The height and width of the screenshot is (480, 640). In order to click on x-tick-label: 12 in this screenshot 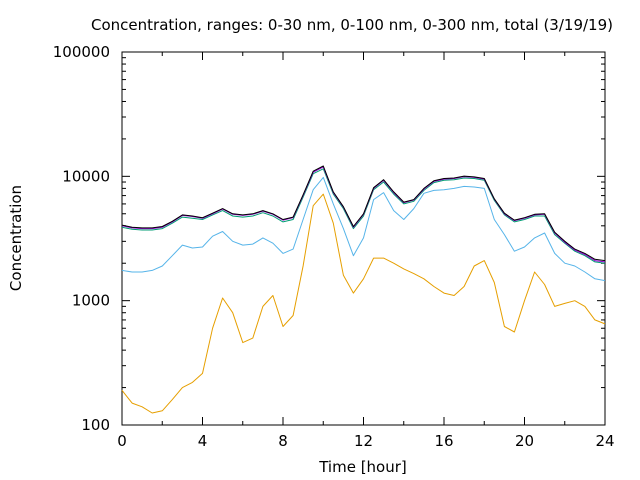, I will do `click(363, 441)`.